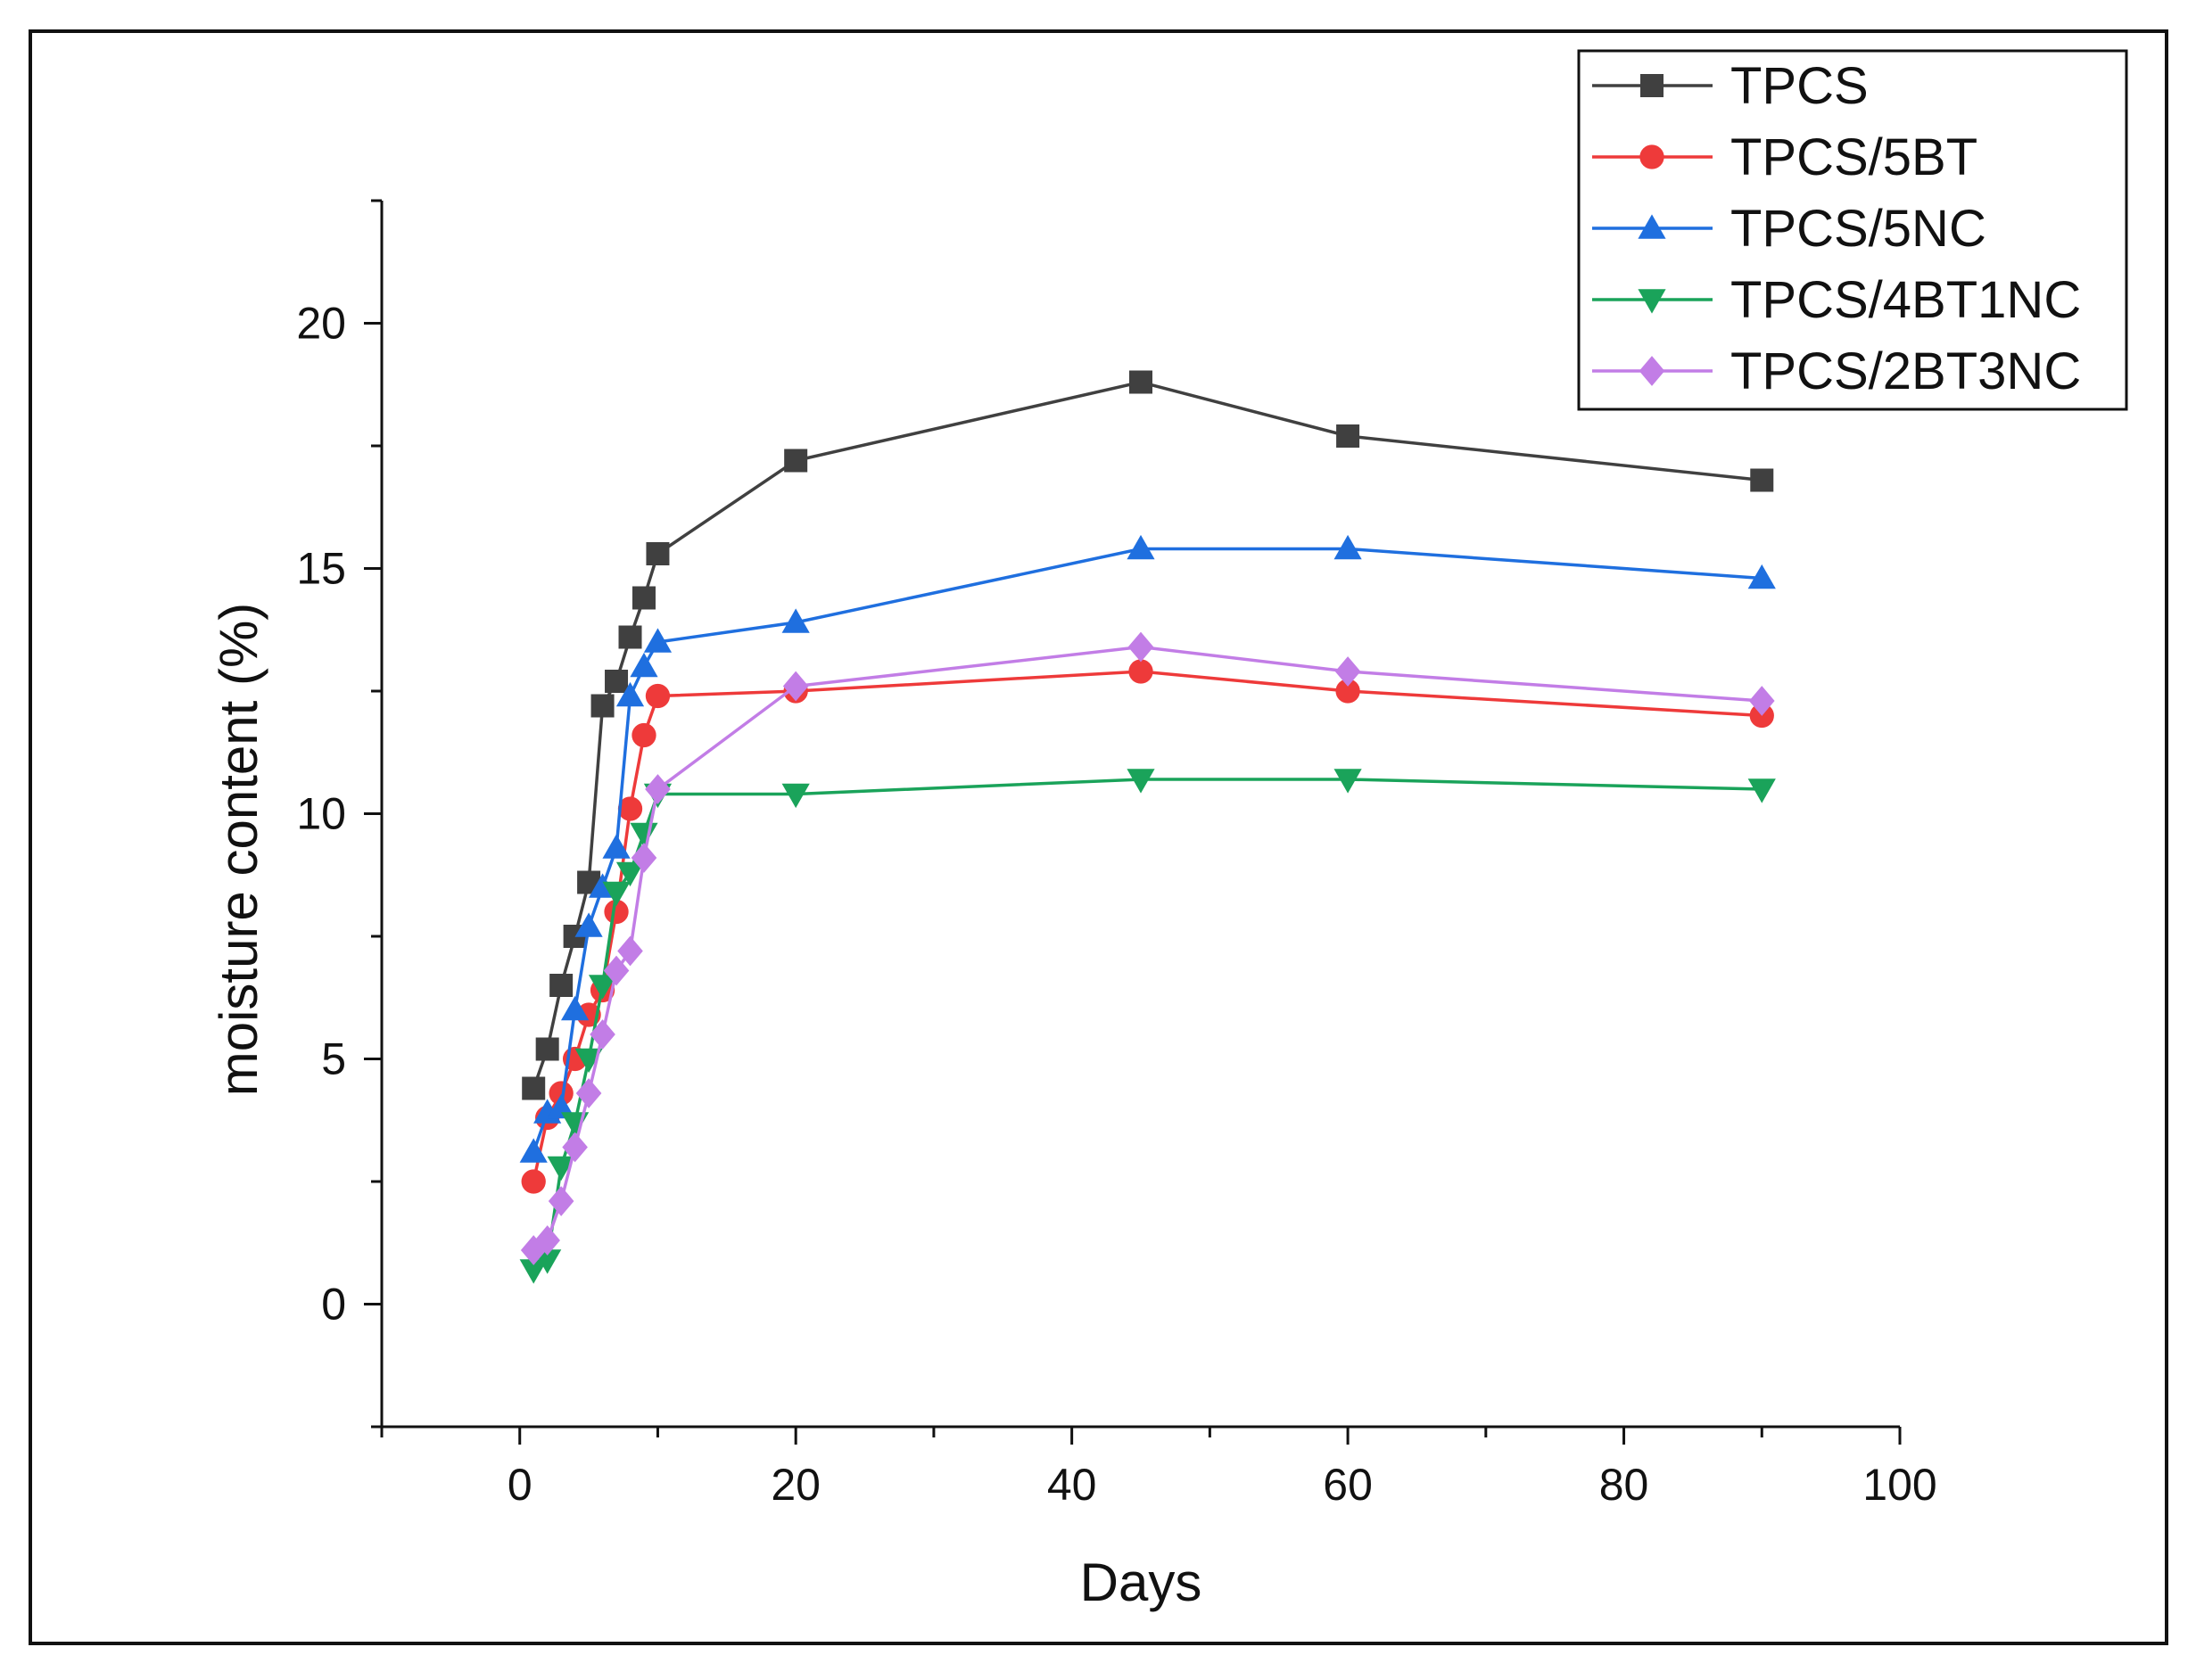 The width and height of the screenshot is (2196, 1680). I want to click on x-tick-label-100: 100, so click(1899, 1485).